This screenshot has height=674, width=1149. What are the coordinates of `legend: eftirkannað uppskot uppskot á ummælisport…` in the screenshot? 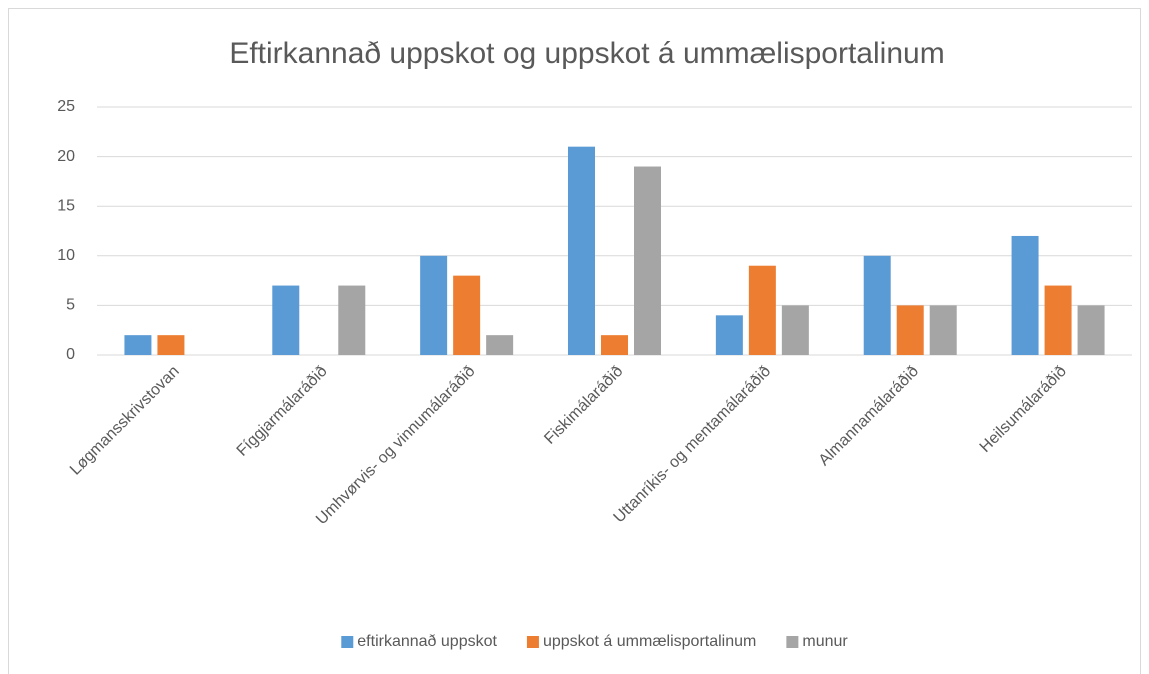 It's located at (594, 641).